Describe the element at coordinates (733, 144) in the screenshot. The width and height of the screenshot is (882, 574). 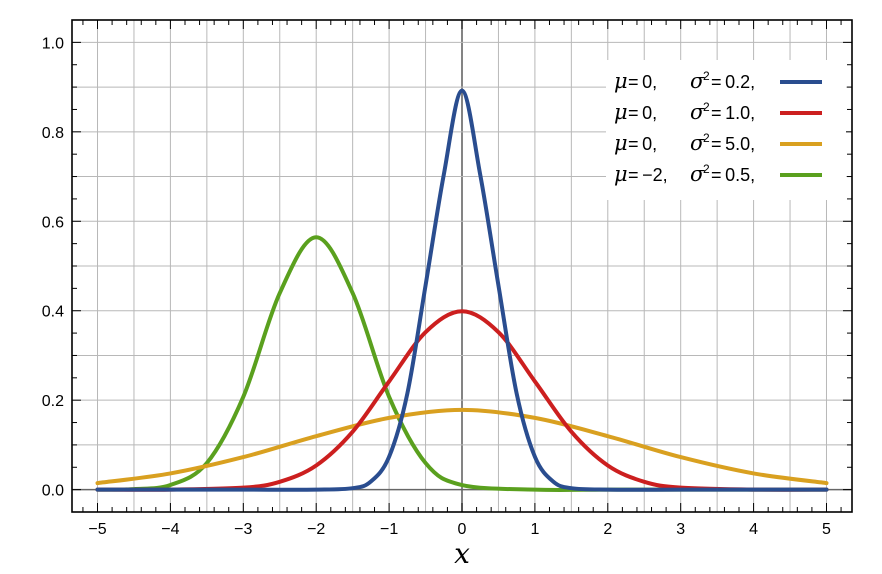
I see `legend-sigma-value: = 5.0,` at that location.